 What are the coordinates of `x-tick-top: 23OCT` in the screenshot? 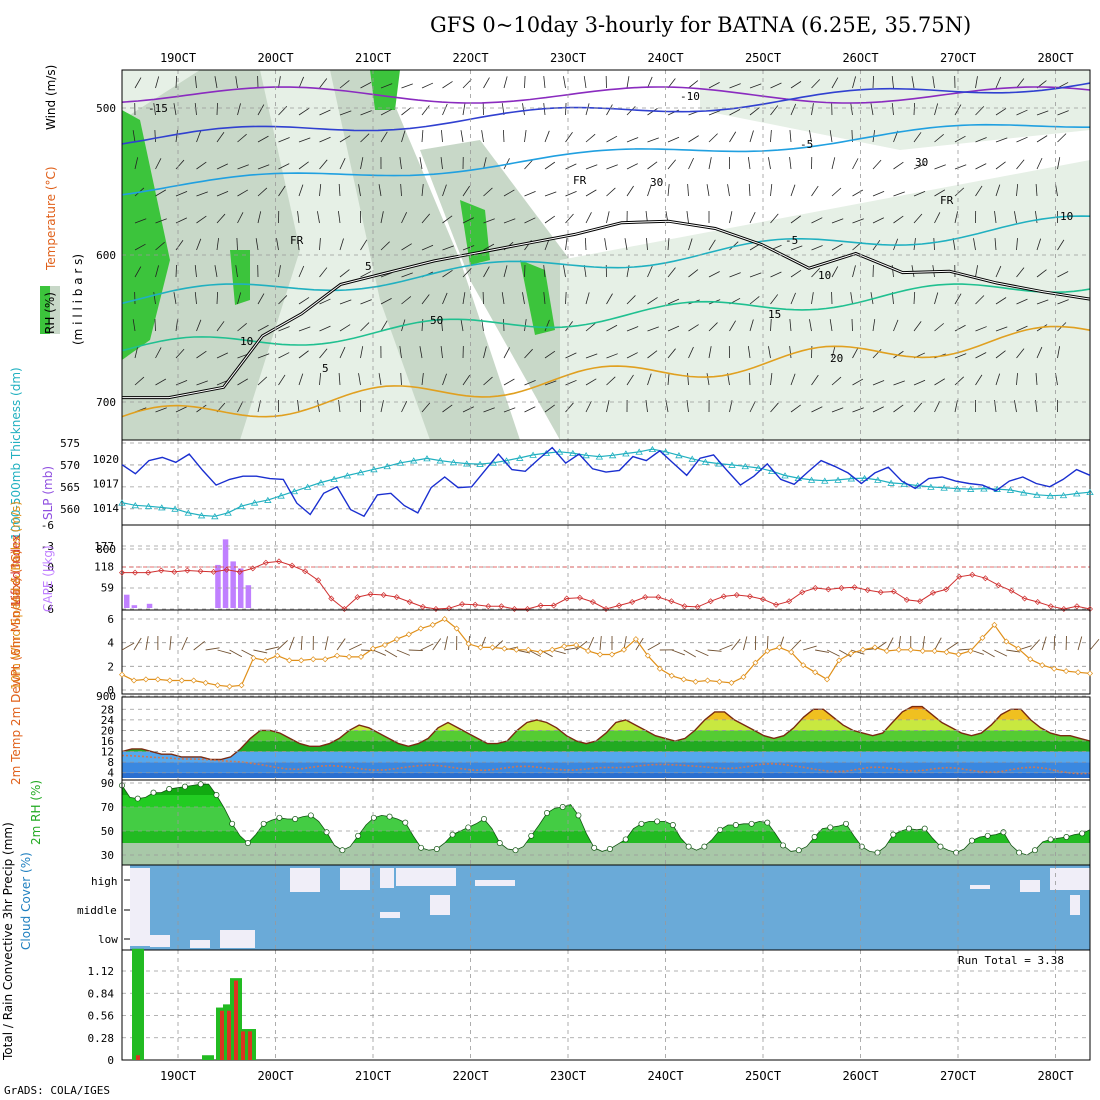 It's located at (568, 58).